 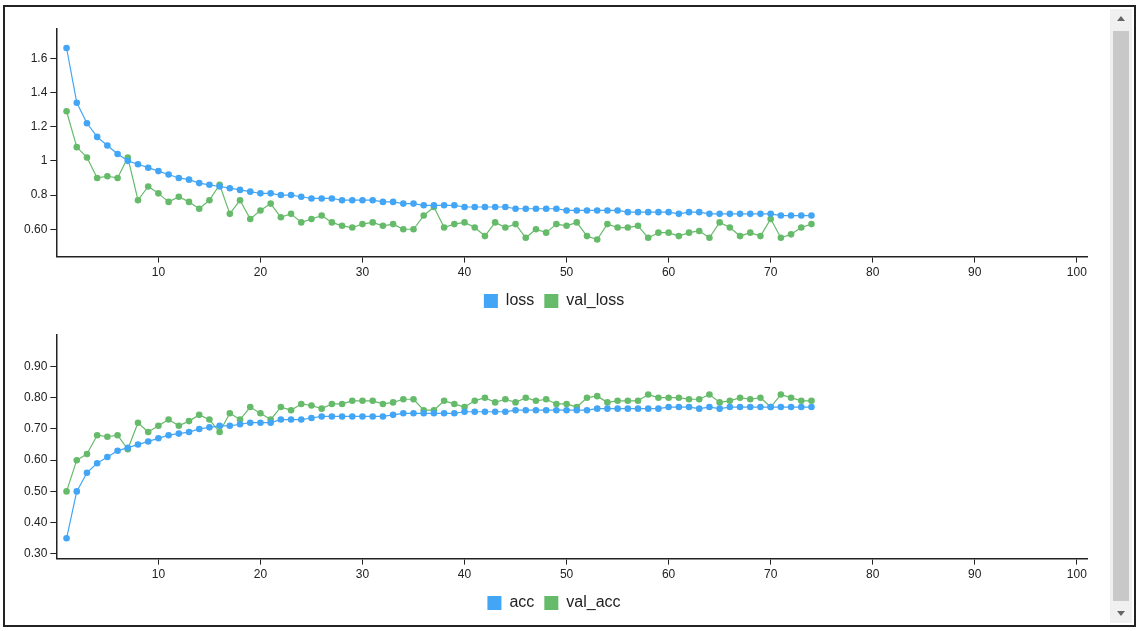 I want to click on y-tick-label: 0.80, so click(x=36, y=397).